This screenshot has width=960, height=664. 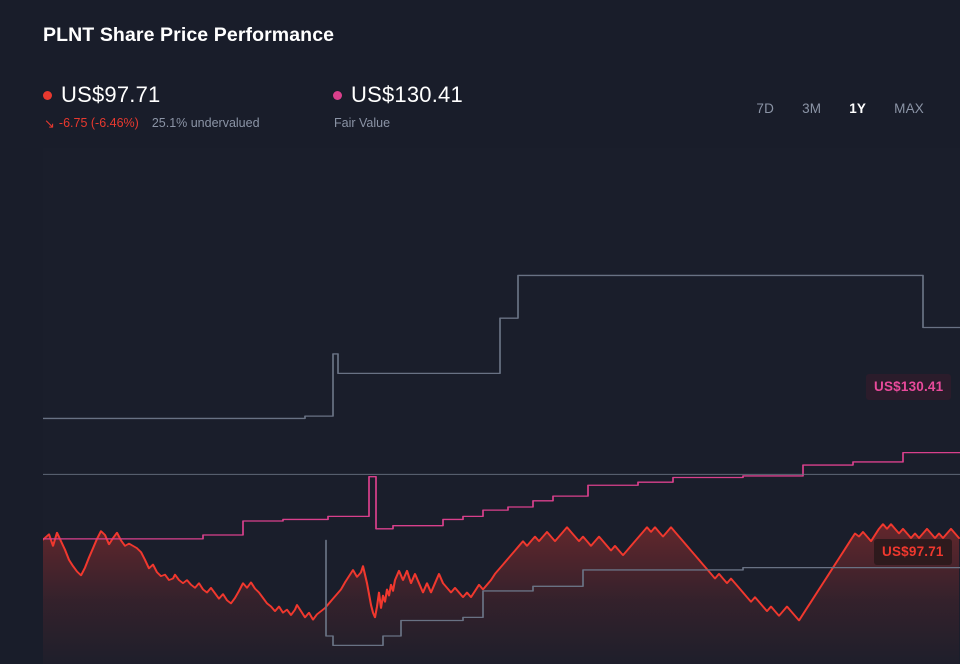 I want to click on page-title: PLNT Share Price Performance, so click(x=189, y=35).